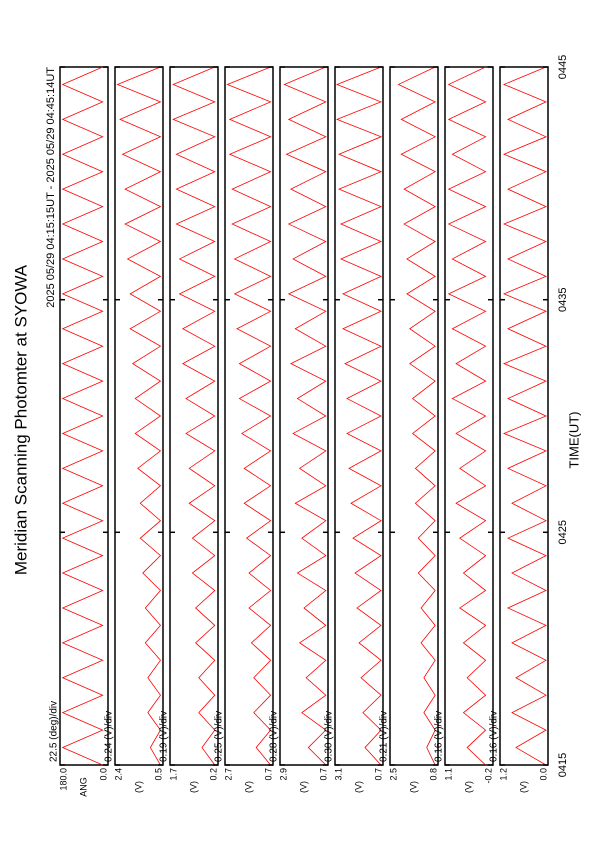 The height and width of the screenshot is (842, 595). What do you see at coordinates (433, 774) in the screenshot?
I see `y-tick-label: 0.8` at bounding box center [433, 774].